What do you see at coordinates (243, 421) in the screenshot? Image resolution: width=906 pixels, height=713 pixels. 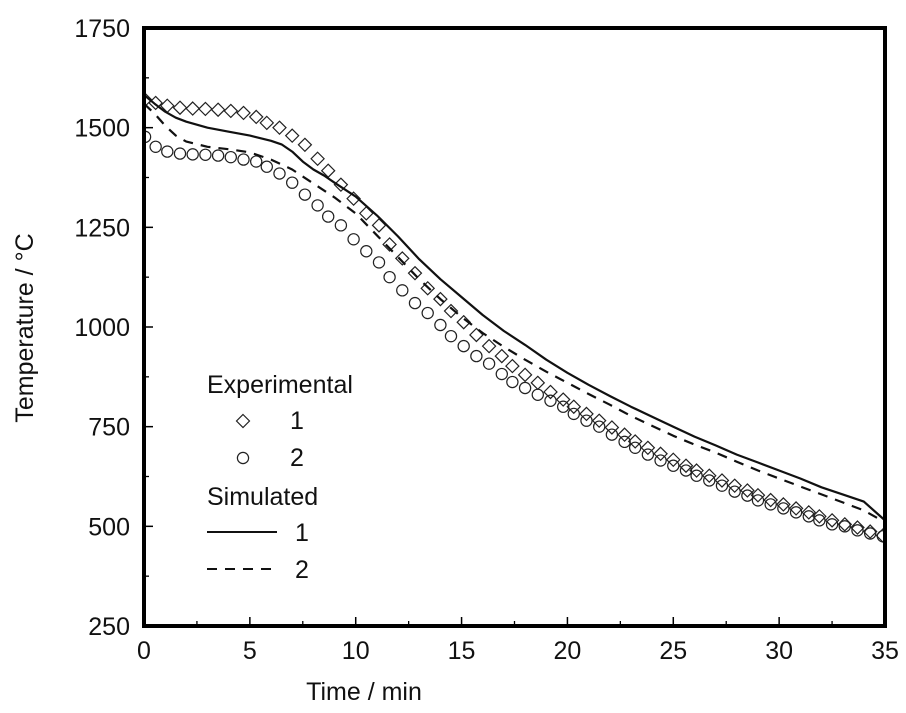 I see `legend-diamond-icon` at bounding box center [243, 421].